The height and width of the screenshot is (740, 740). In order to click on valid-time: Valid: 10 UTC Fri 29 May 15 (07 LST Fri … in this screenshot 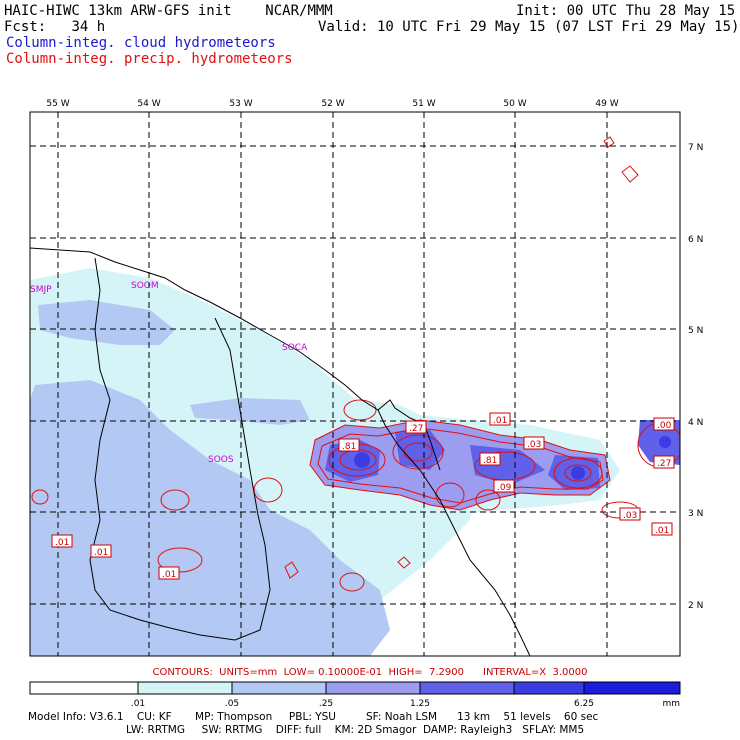, I will do `click(529, 27)`.